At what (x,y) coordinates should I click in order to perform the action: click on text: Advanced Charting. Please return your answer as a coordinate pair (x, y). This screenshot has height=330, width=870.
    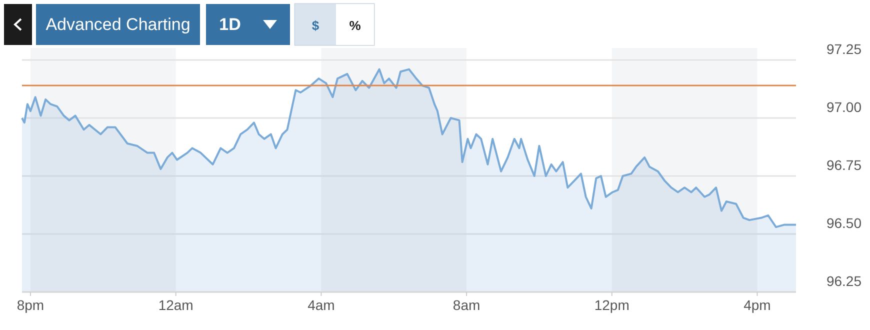
    Looking at the image, I should click on (118, 24).